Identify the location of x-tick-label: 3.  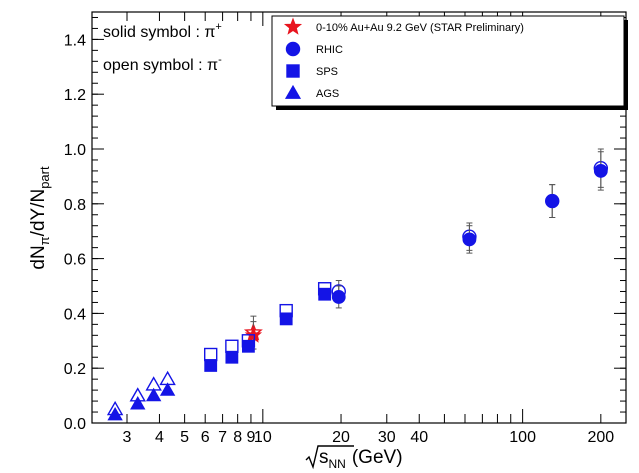
(127, 437).